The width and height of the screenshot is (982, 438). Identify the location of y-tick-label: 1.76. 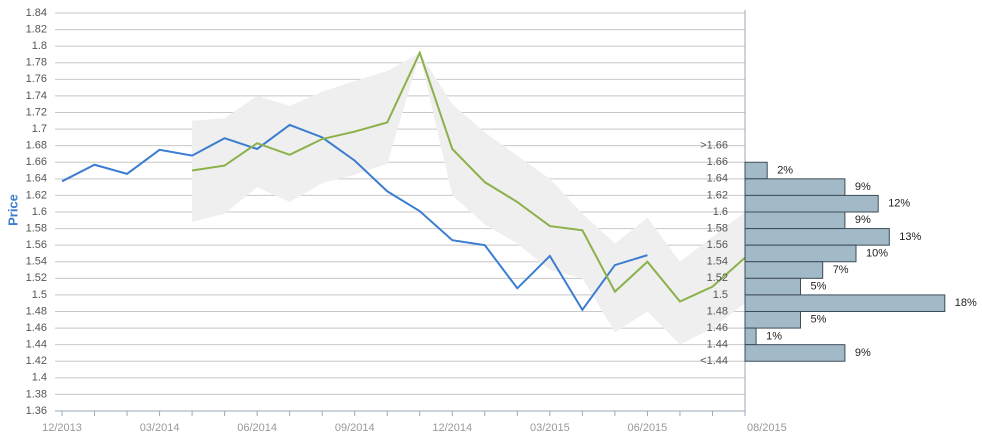
(36, 79).